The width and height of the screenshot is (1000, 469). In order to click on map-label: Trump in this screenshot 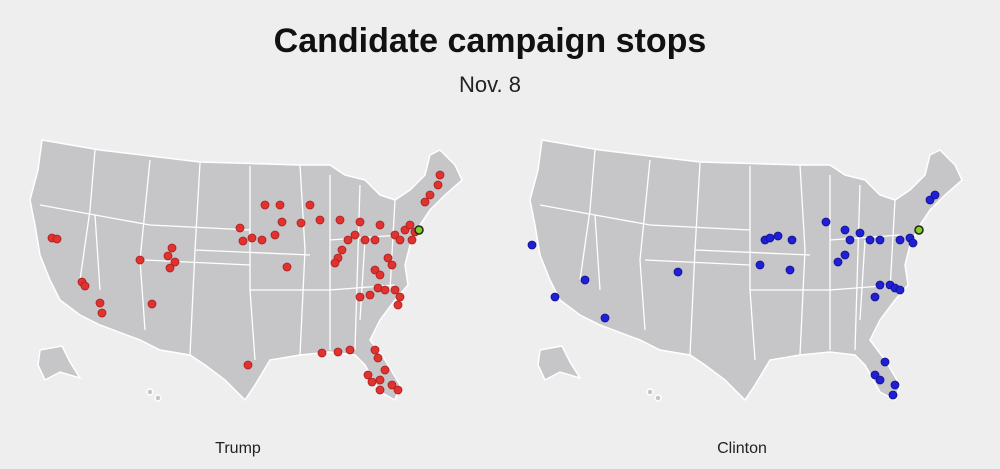, I will do `click(238, 448)`.